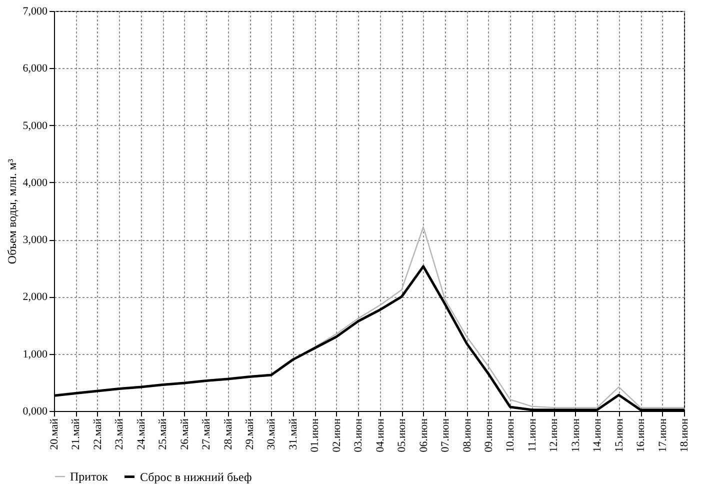 The image size is (705, 501). Describe the element at coordinates (358, 435) in the screenshot. I see `x-tick-label: 03.июн` at that location.